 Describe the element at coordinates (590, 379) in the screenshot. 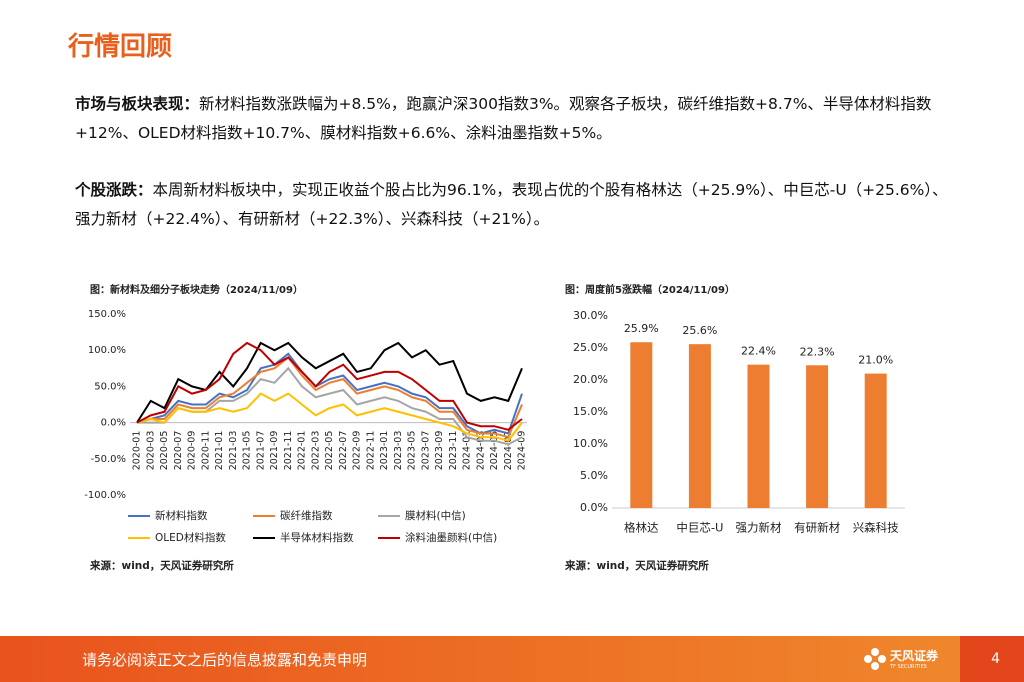

I see `y-tick-label: 20.0%` at that location.